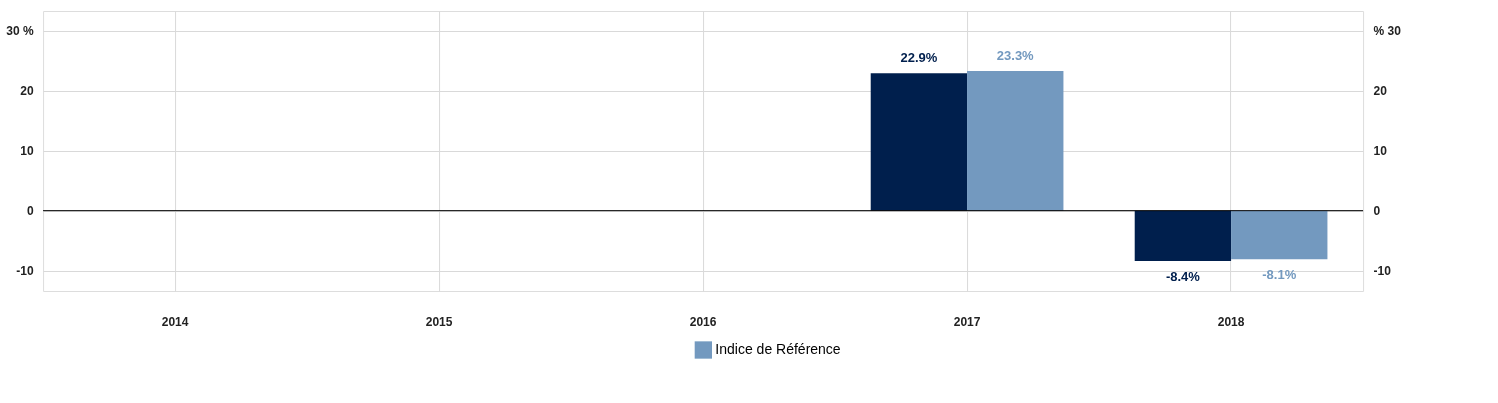  What do you see at coordinates (175, 321) in the screenshot?
I see `x-tick-label: 2014` at bounding box center [175, 321].